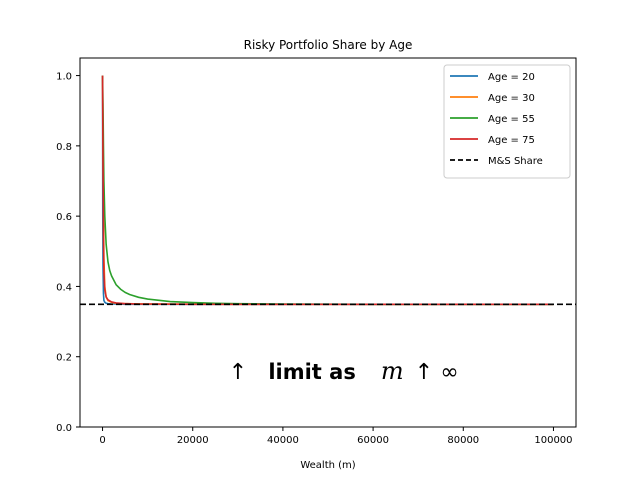 The image size is (640, 480). I want to click on legend-label-2: Age = 30, so click(511, 98).